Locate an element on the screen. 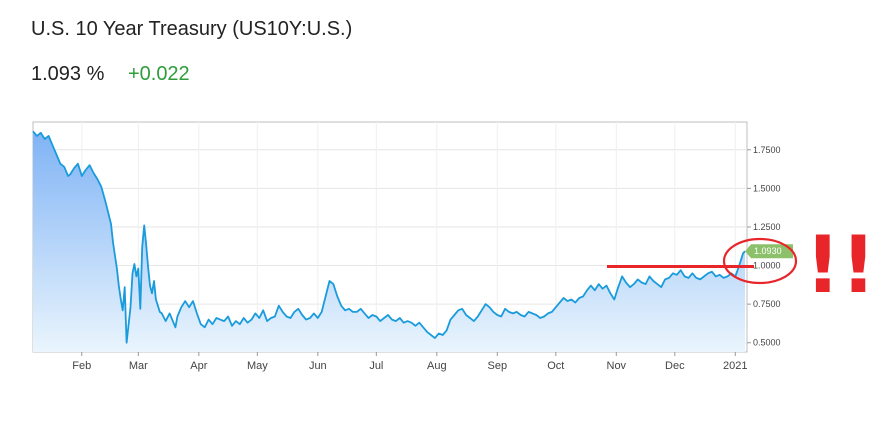 This screenshot has height=443, width=894. y-tick-label: 0.5000 is located at coordinates (767, 343).